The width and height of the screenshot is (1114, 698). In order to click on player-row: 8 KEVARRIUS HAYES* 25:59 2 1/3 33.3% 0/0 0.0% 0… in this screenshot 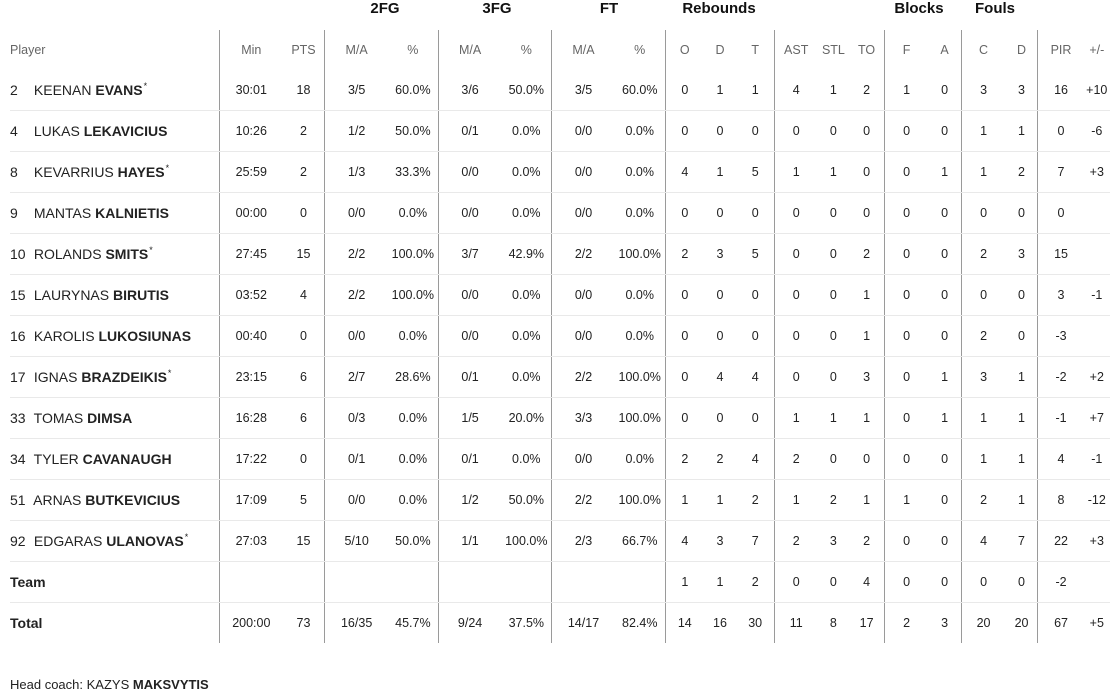, I will do `click(560, 172)`.